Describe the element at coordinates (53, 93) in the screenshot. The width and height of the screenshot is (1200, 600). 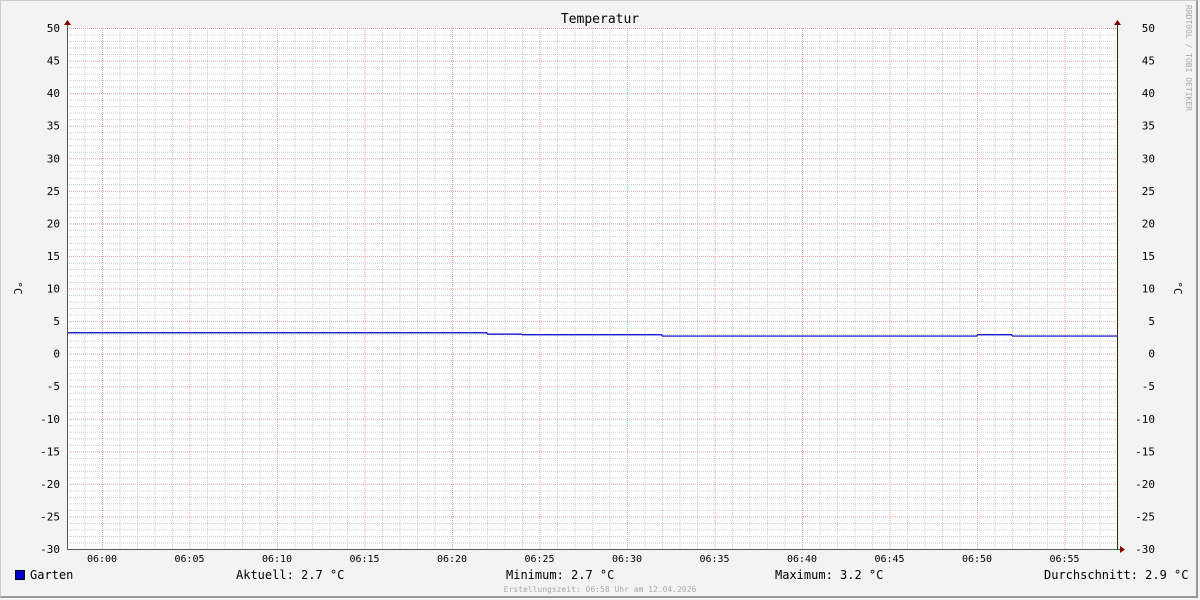
I see `y-tick-label-left: 40` at that location.